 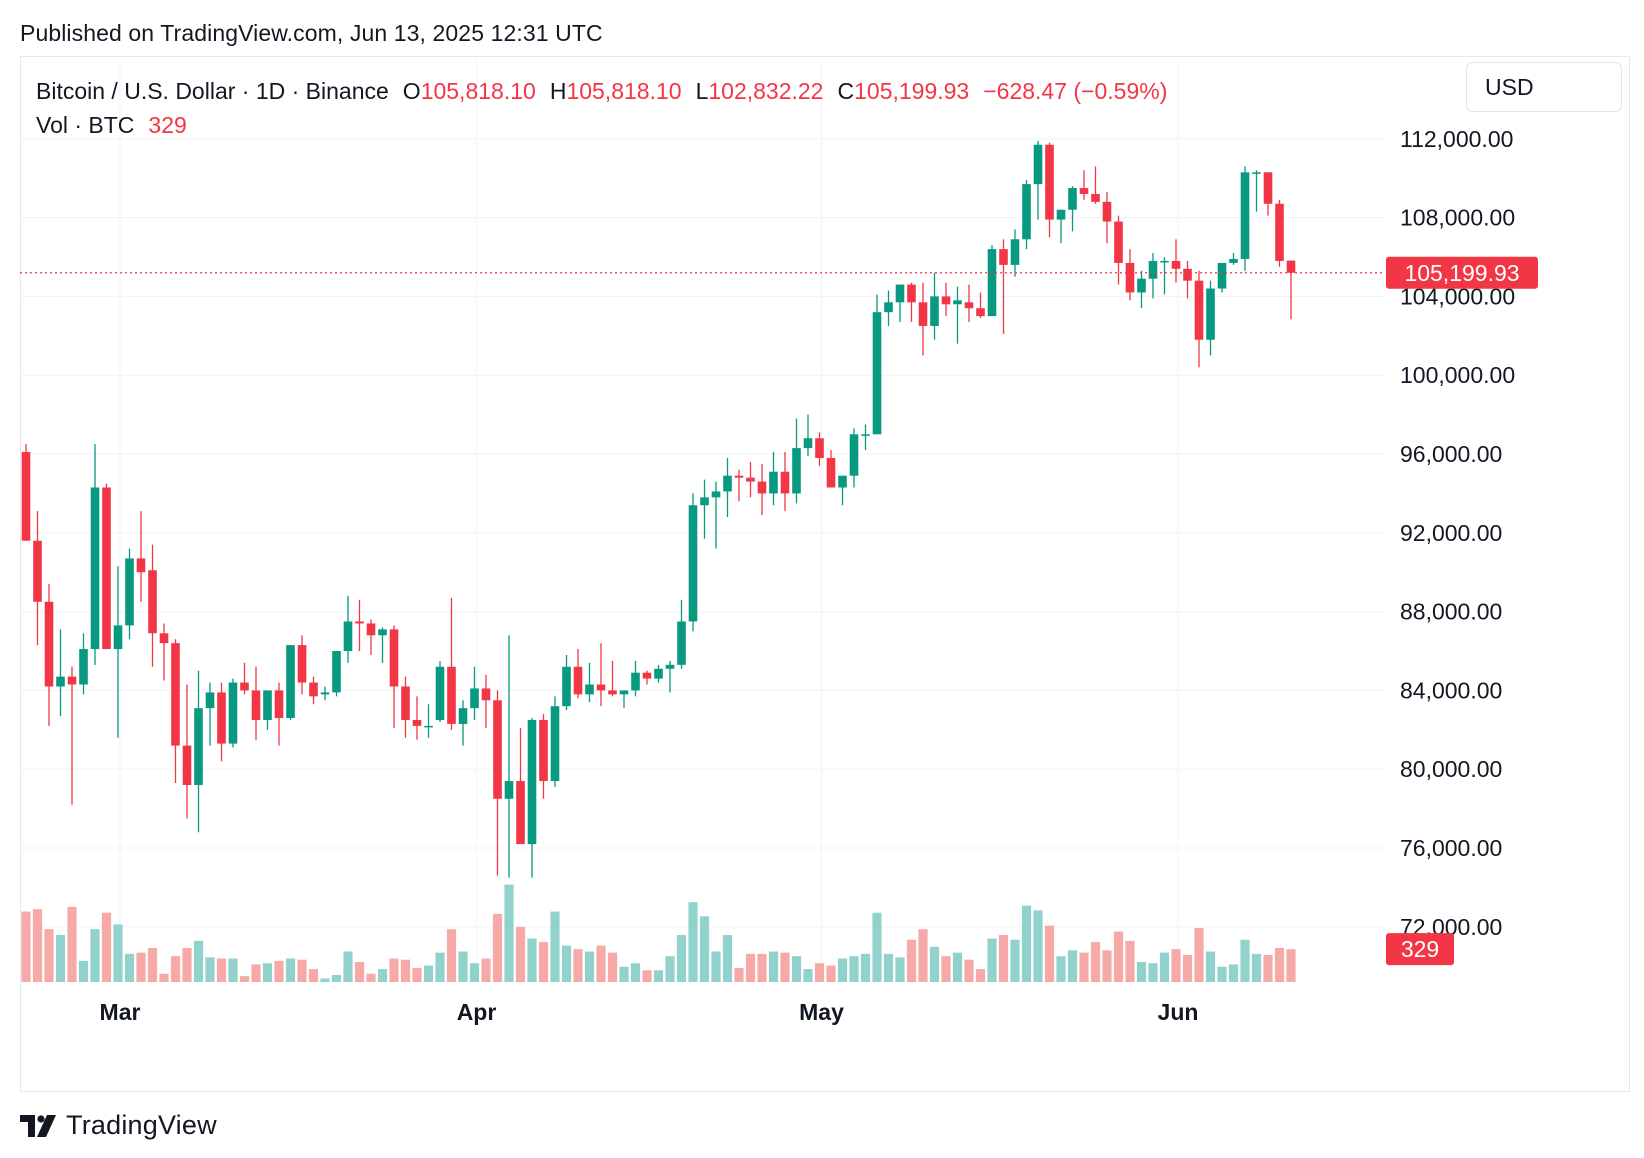 What do you see at coordinates (1451, 454) in the screenshot?
I see `y-tick-label: 96,000.00` at bounding box center [1451, 454].